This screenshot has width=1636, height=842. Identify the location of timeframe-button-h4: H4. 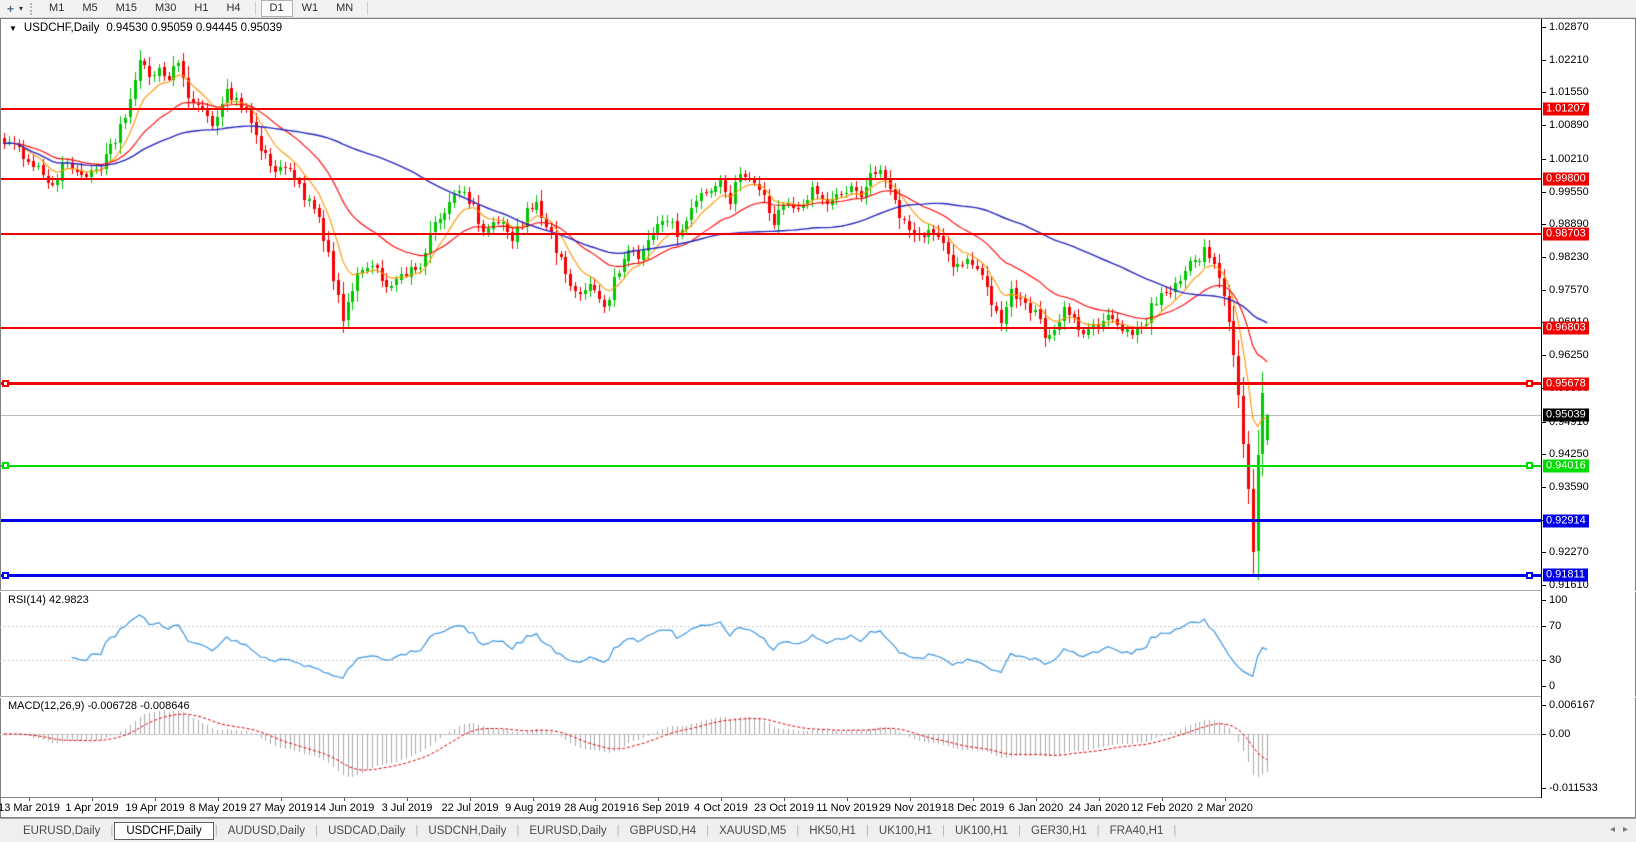
(233, 8).